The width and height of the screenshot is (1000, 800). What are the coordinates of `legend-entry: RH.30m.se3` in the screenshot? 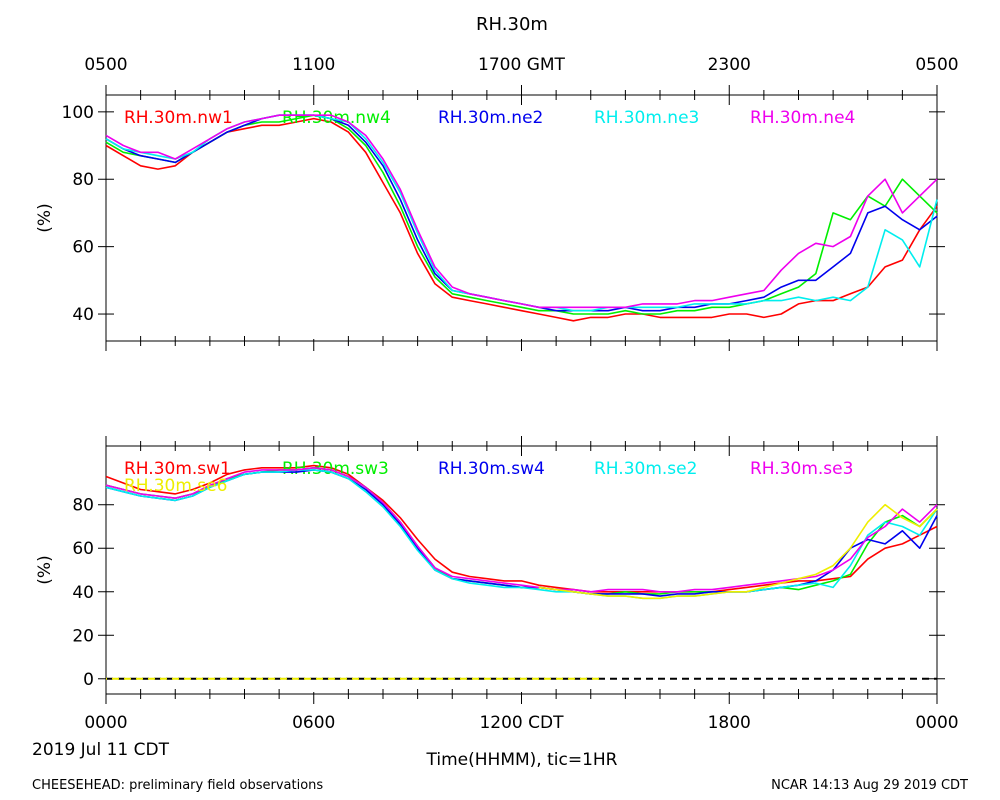 It's located at (801, 469).